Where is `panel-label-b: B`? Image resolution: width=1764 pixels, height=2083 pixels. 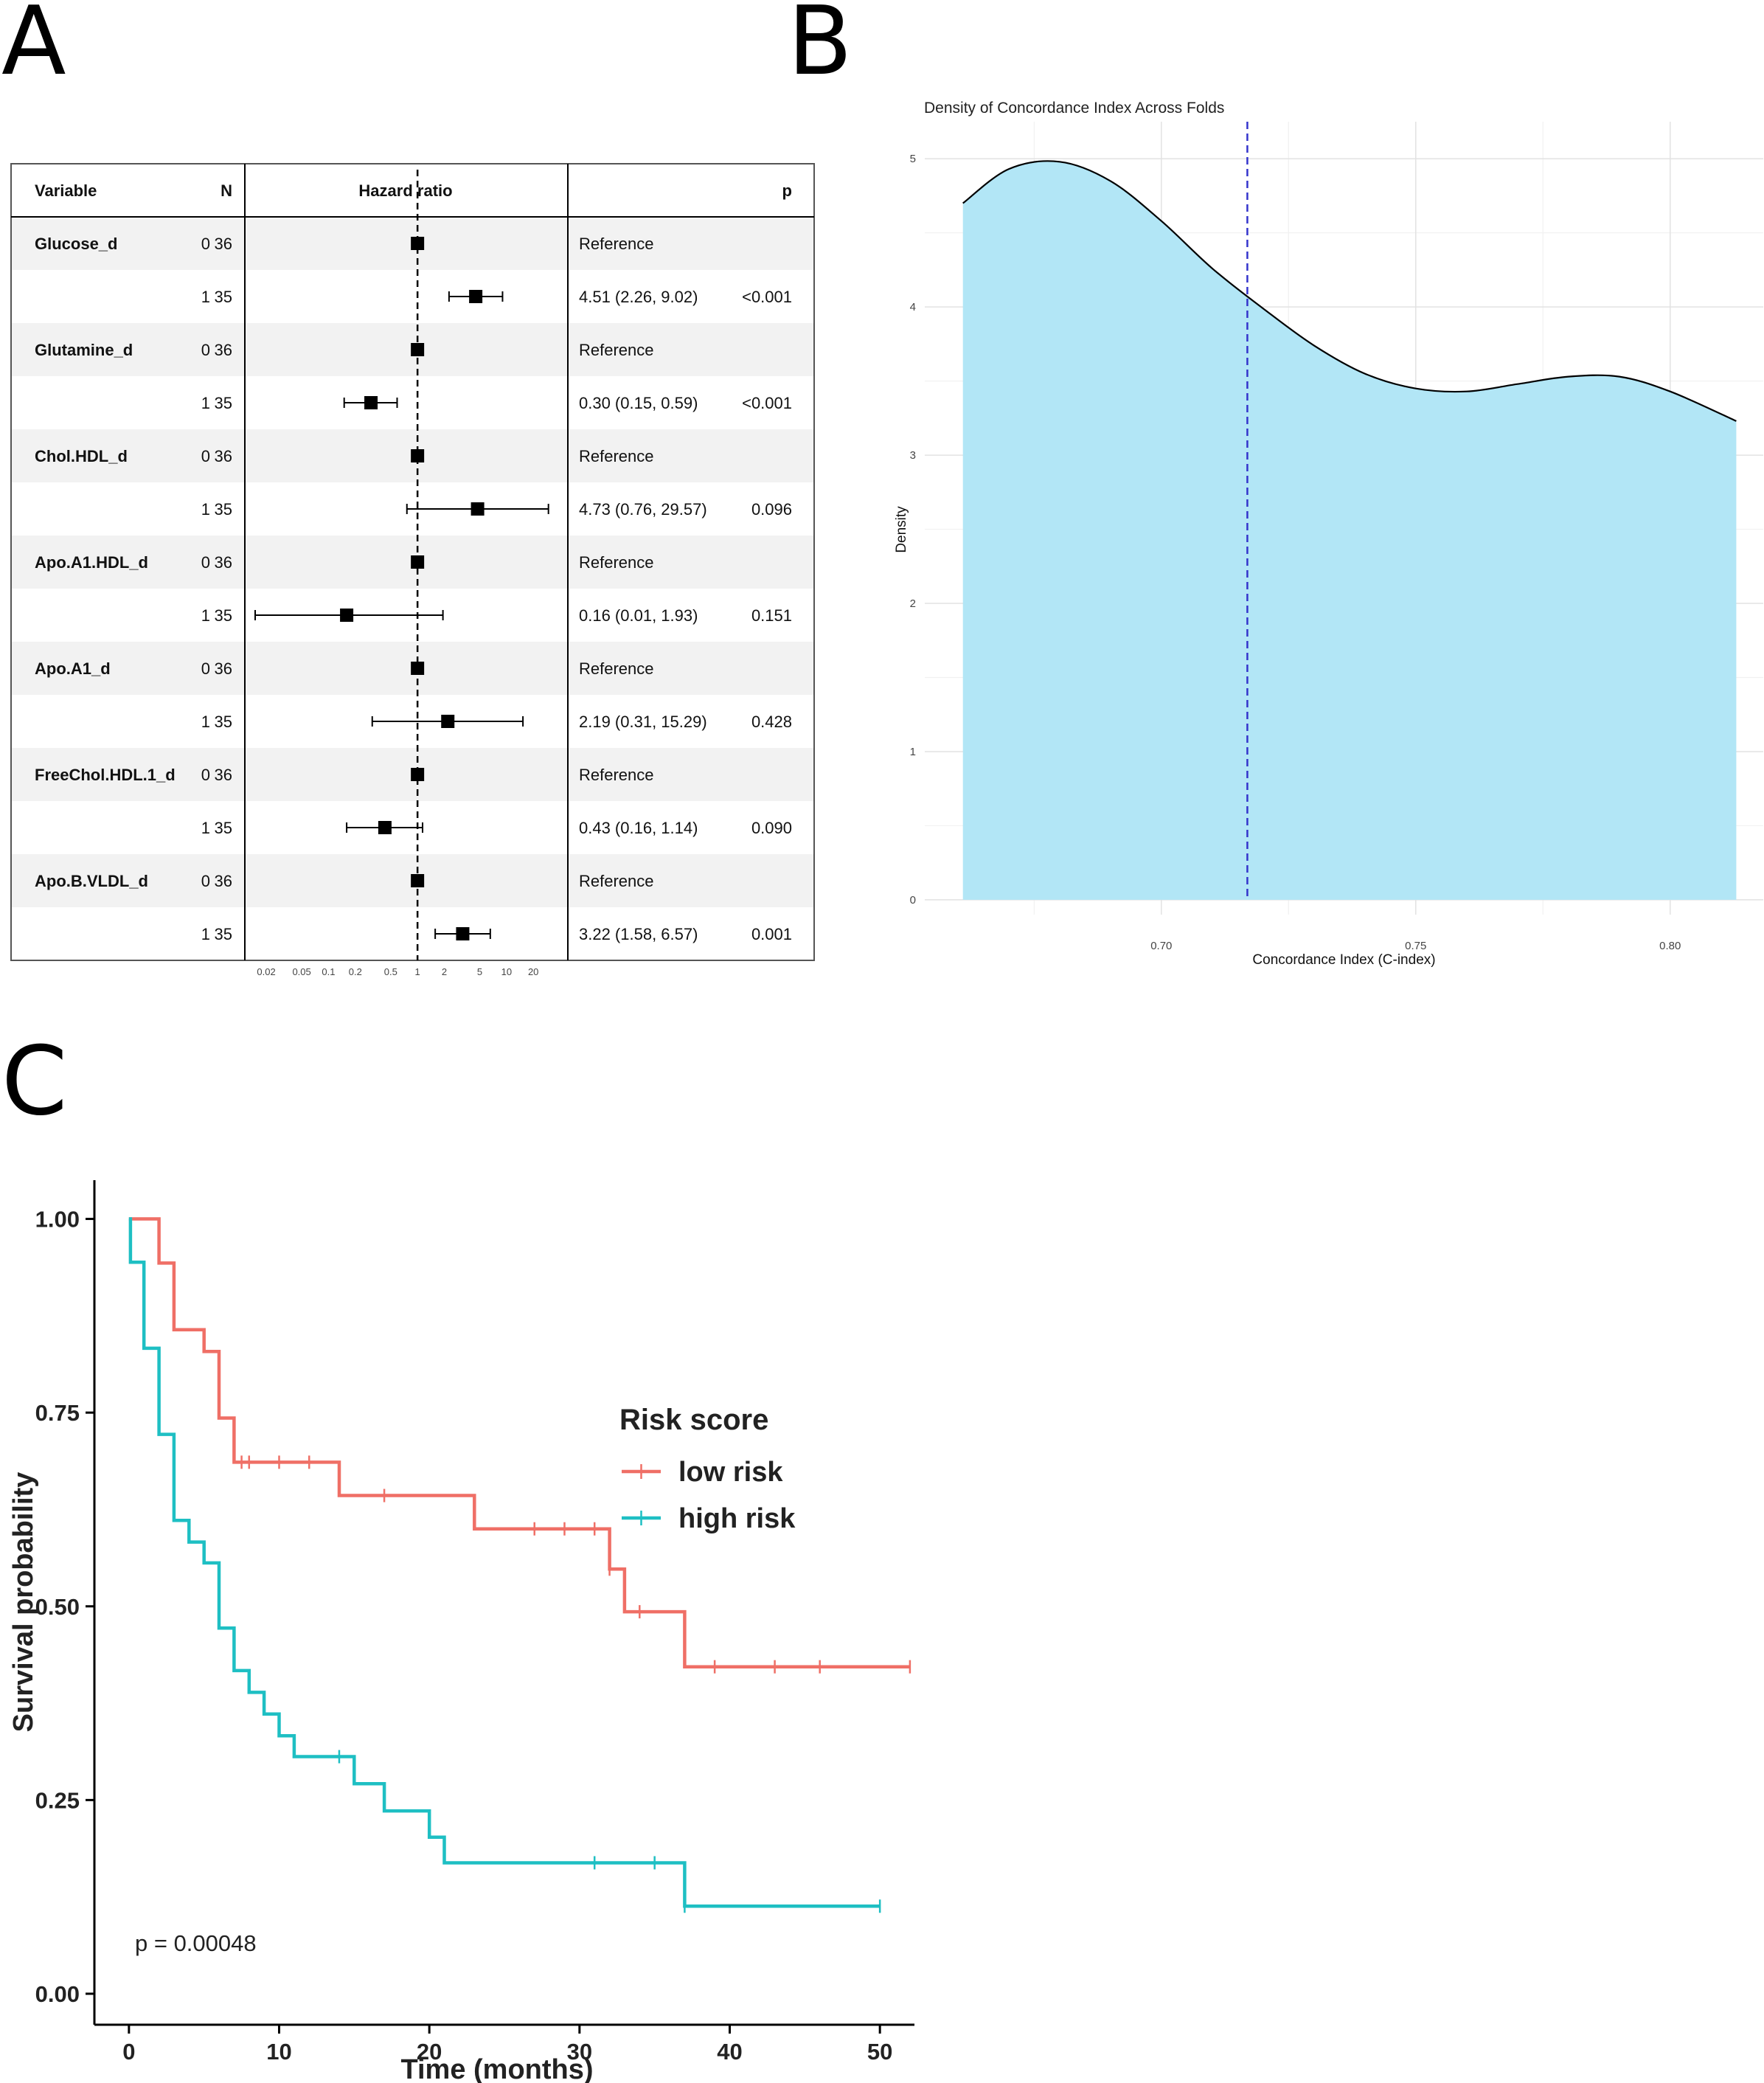
panel-label-b: B is located at coordinates (820, 48).